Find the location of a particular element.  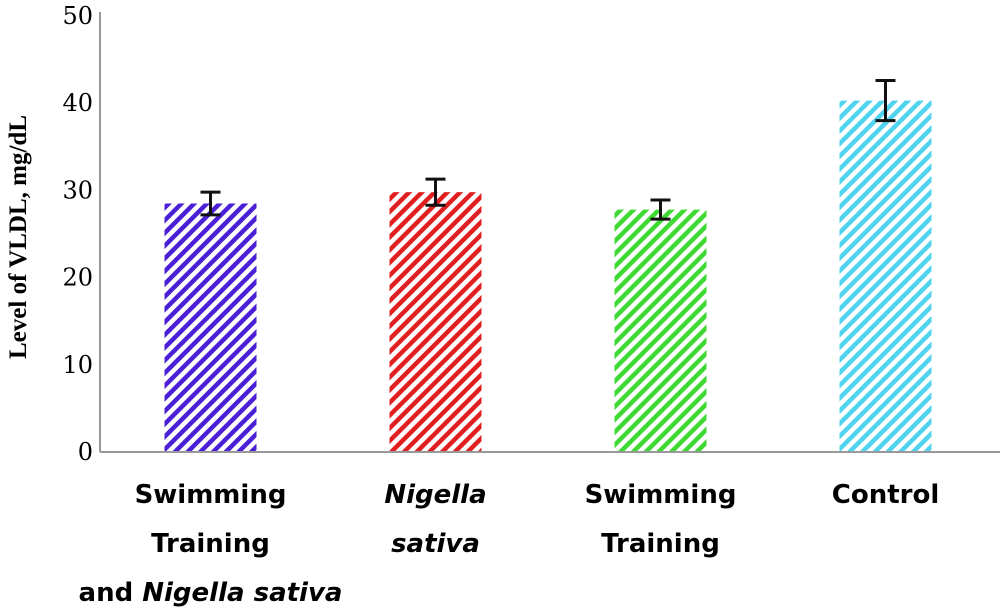

y-tick-label: 20 is located at coordinates (77, 278).